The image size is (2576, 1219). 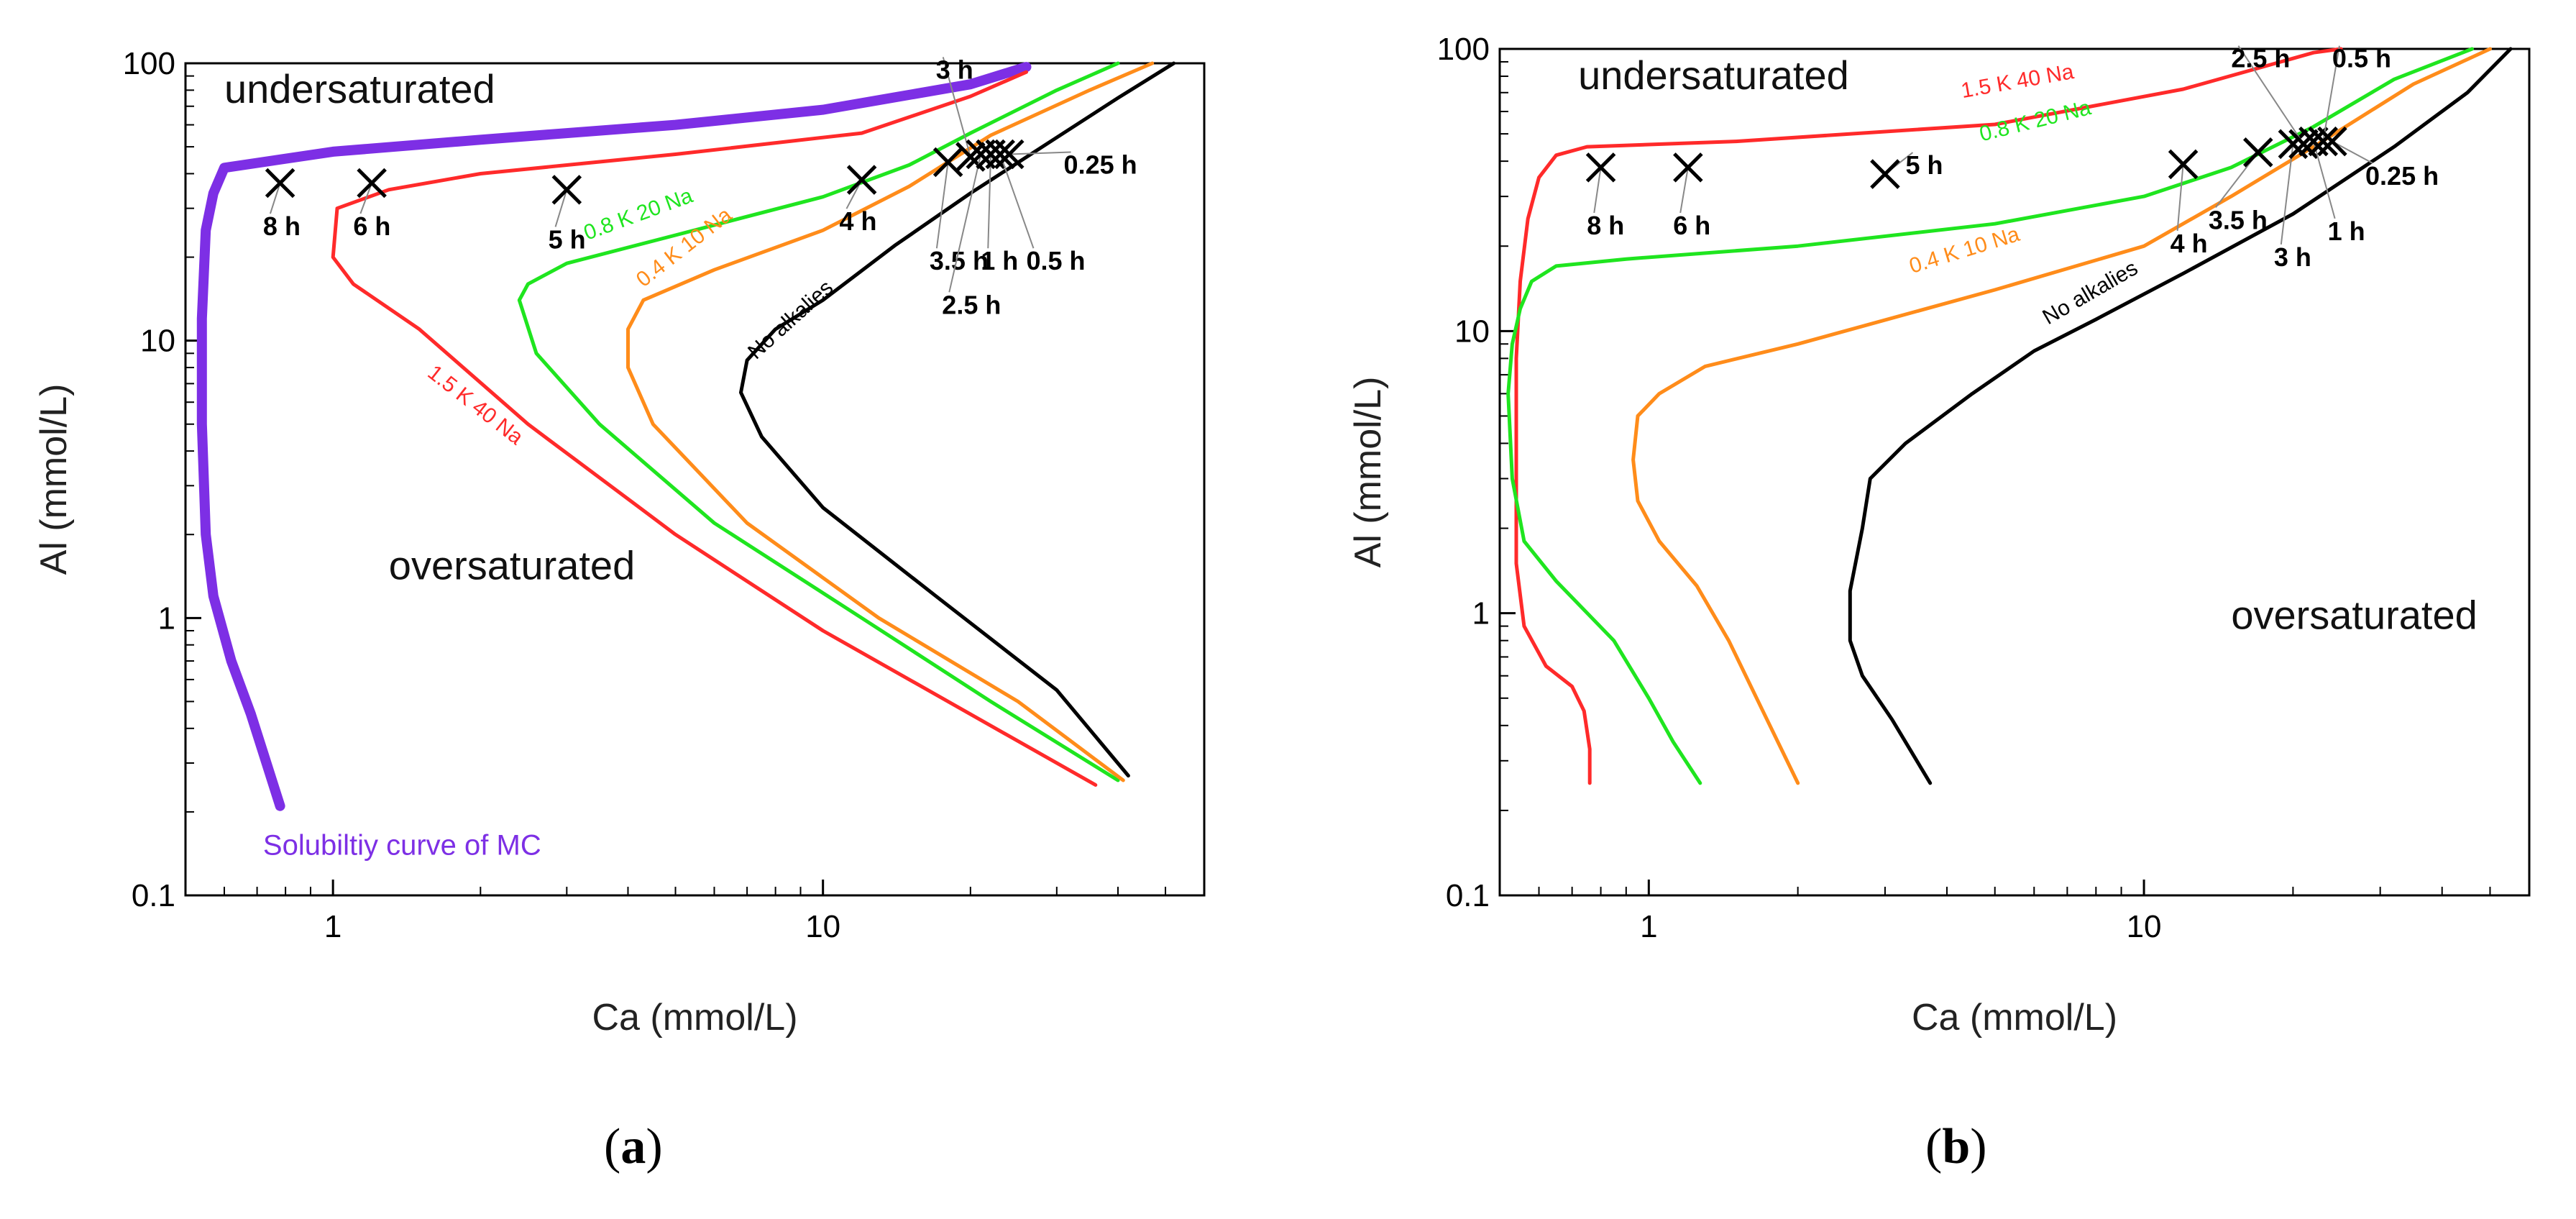 I want to click on x-axis-title-a: Ca (mmol/L), so click(x=694, y=1017).